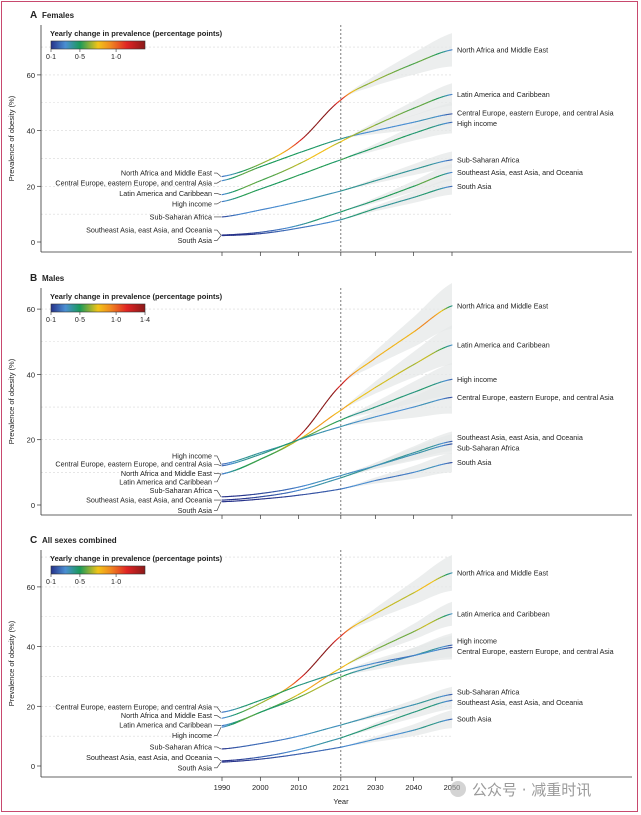 Image resolution: width=641 pixels, height=815 pixels. What do you see at coordinates (458, 789) in the screenshot?
I see `watermark-logo-icon` at bounding box center [458, 789].